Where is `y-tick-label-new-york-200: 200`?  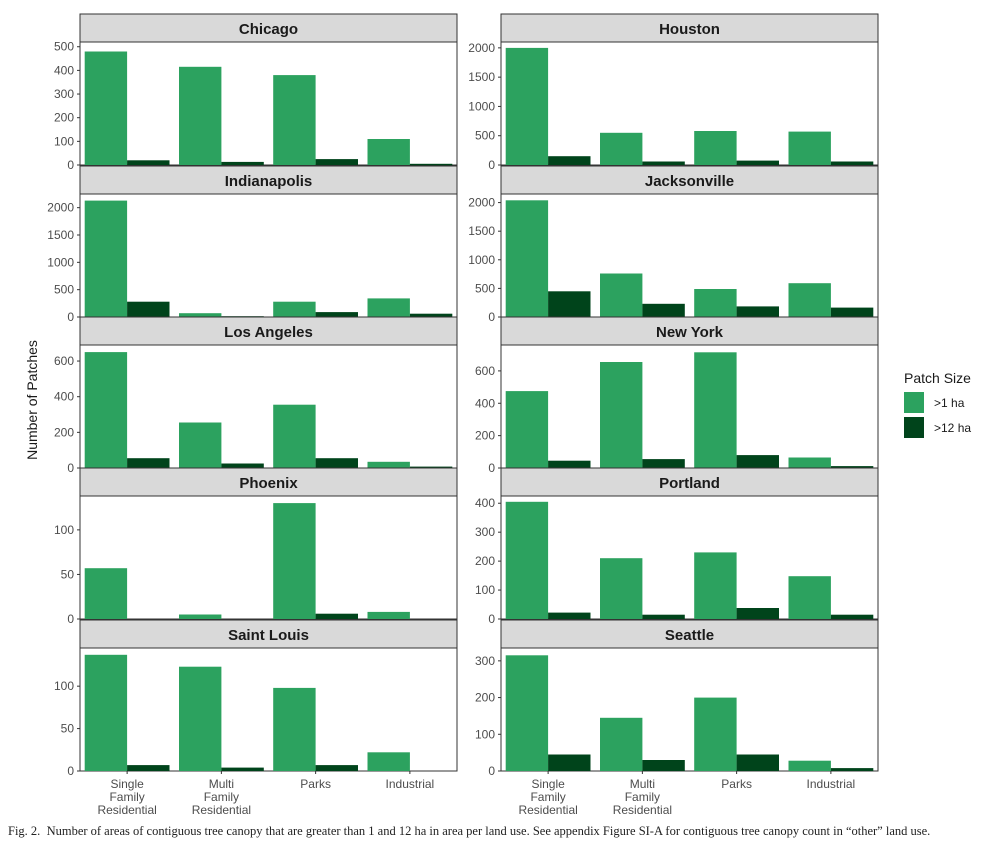
y-tick-label-new-york-200: 200 is located at coordinates (485, 436).